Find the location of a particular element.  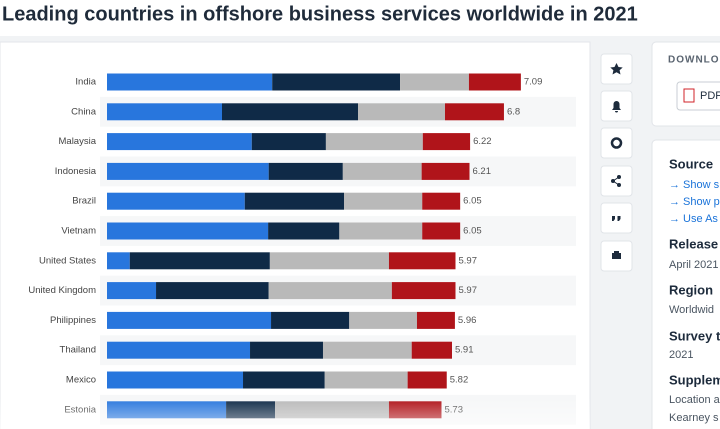

favorite-button is located at coordinates (616, 69).